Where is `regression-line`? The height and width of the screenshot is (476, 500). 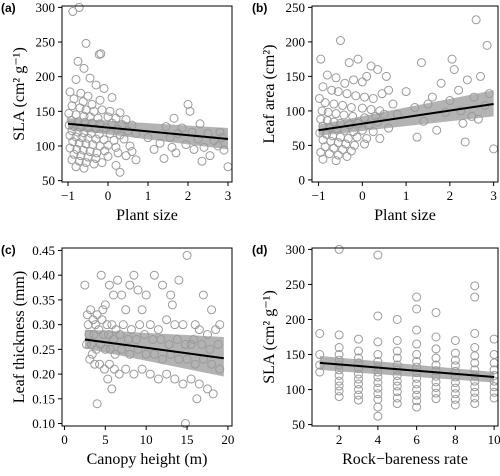 regression-line is located at coordinates (148, 131).